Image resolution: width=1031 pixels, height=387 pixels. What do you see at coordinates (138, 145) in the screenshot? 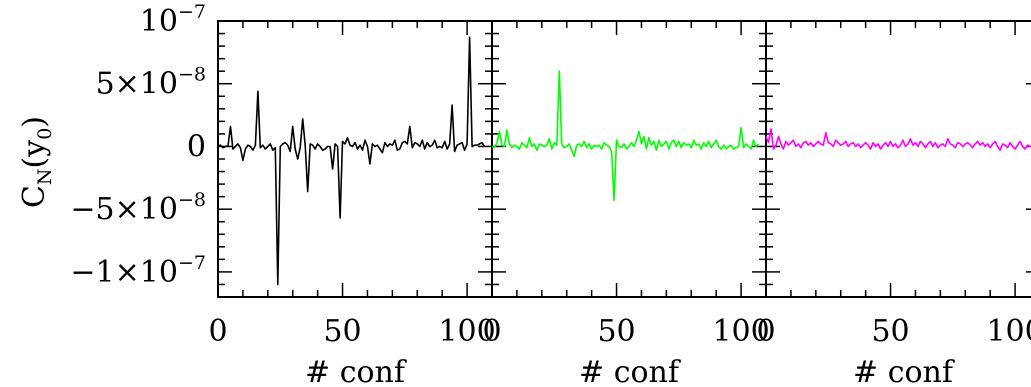
I see `y-tick-labels: 10−7 5×10⁻⁸ 0 −5×10⁻⁸ −1×10⁻⁷` at bounding box center [138, 145].